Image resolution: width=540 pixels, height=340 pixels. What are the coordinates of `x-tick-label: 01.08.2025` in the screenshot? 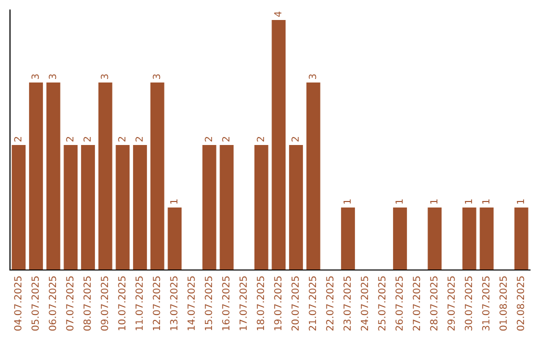 It's located at (503, 303).